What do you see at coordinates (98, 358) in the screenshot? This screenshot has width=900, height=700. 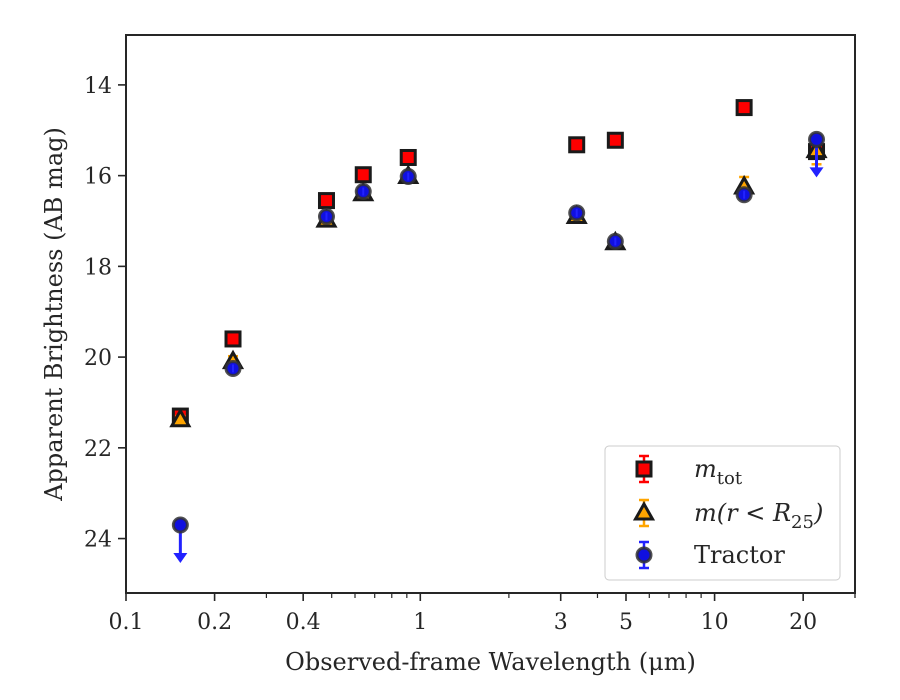 I see `y-tick-label: 20` at bounding box center [98, 358].